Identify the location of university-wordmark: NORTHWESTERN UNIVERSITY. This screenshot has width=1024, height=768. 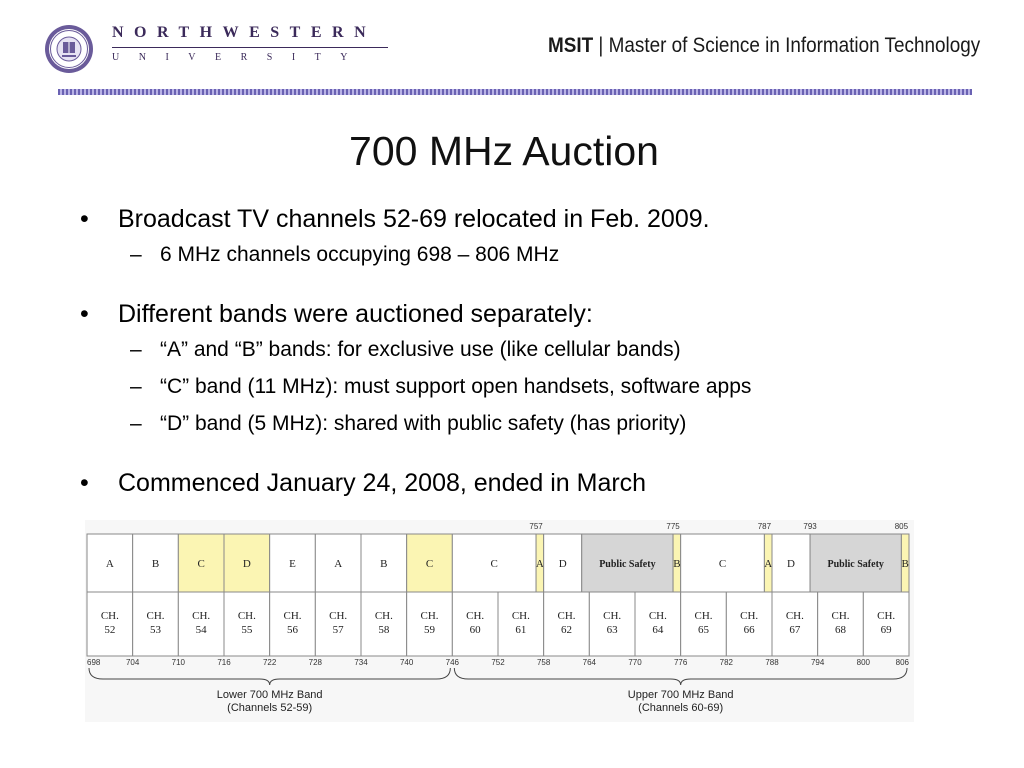
(250, 43).